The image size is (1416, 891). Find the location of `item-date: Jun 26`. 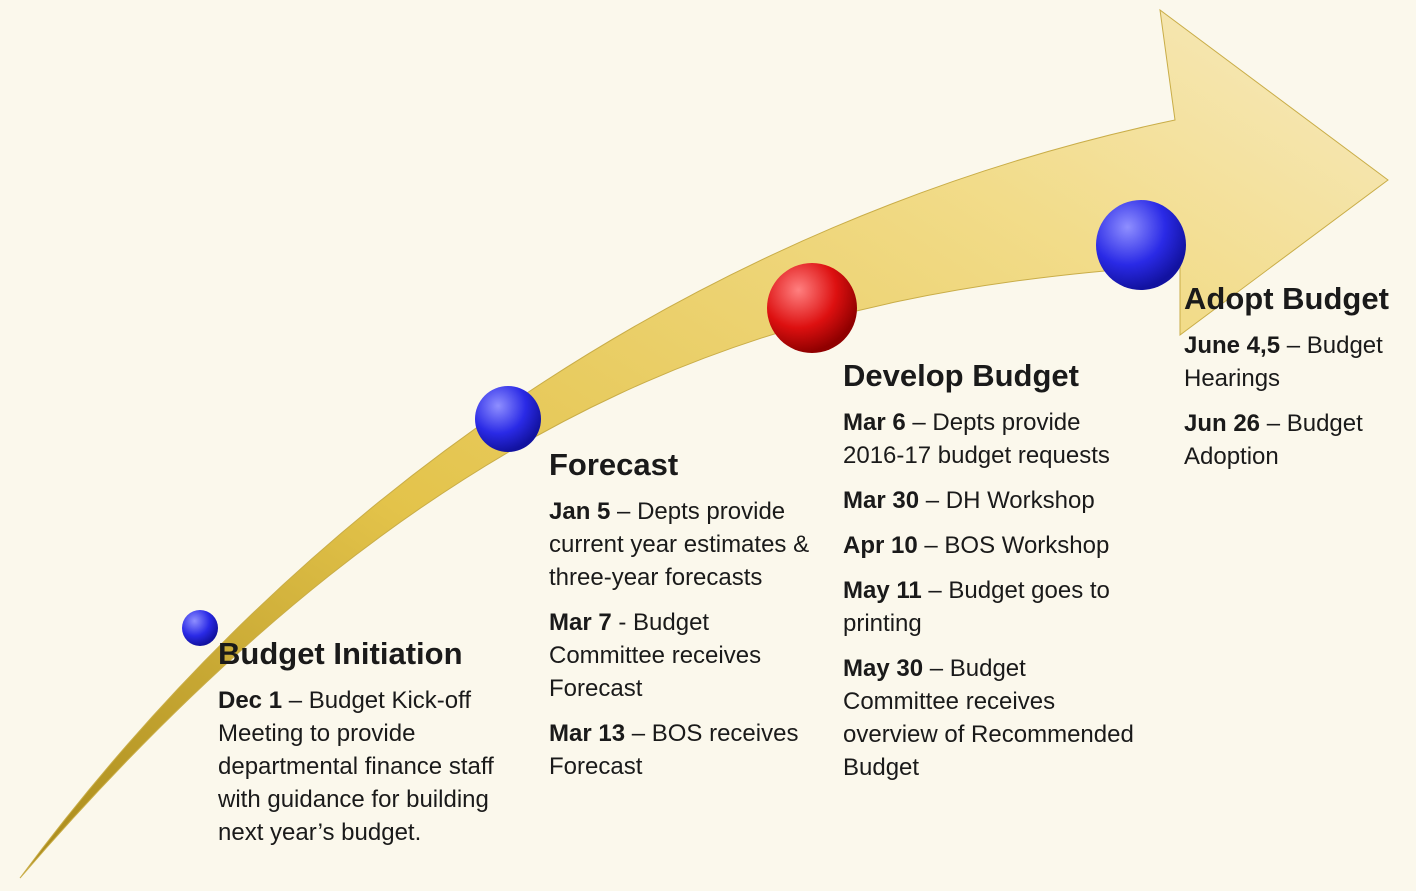

item-date: Jun 26 is located at coordinates (1222, 423).